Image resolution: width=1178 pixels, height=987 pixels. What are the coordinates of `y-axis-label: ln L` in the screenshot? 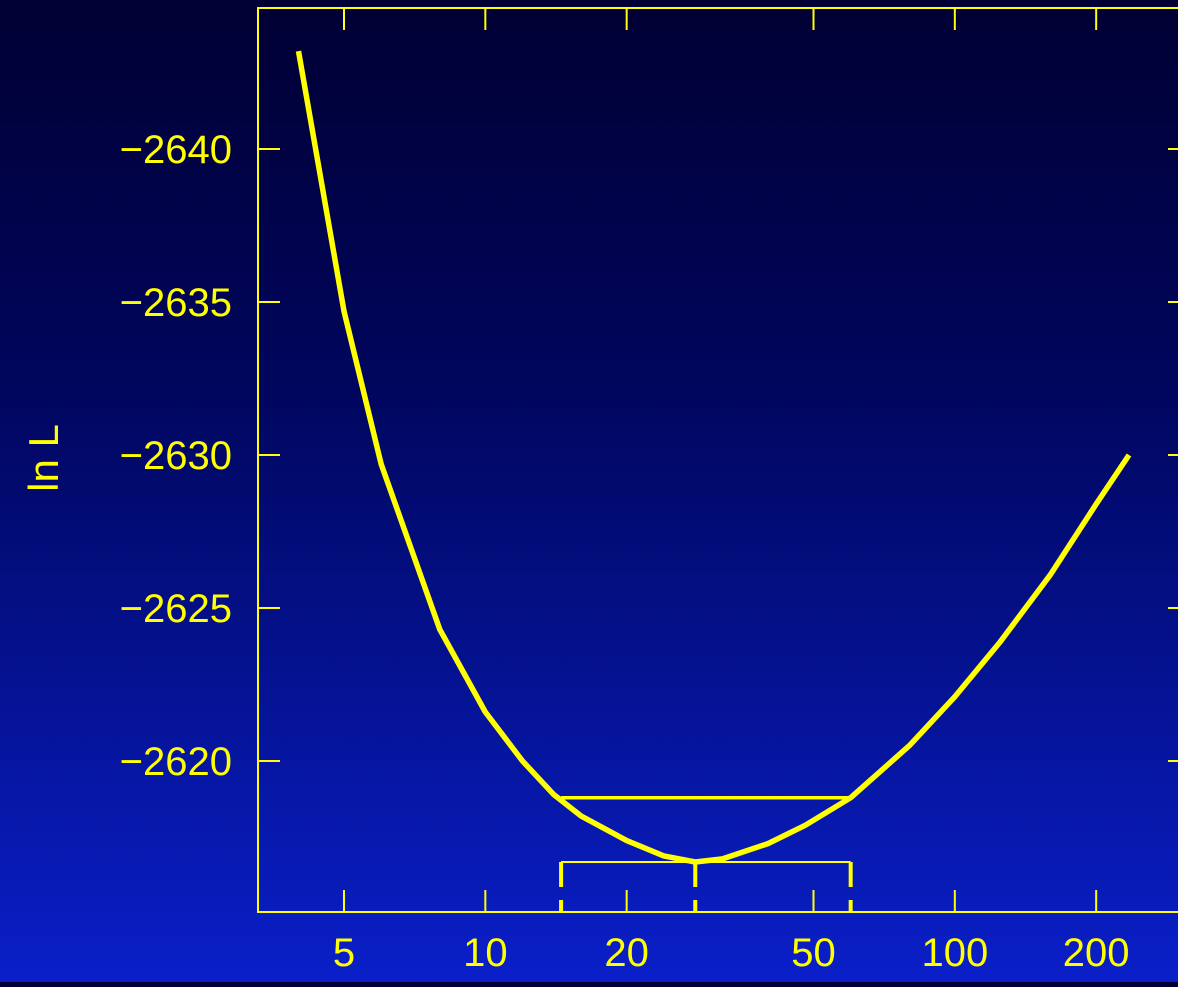 It's located at (43, 458).